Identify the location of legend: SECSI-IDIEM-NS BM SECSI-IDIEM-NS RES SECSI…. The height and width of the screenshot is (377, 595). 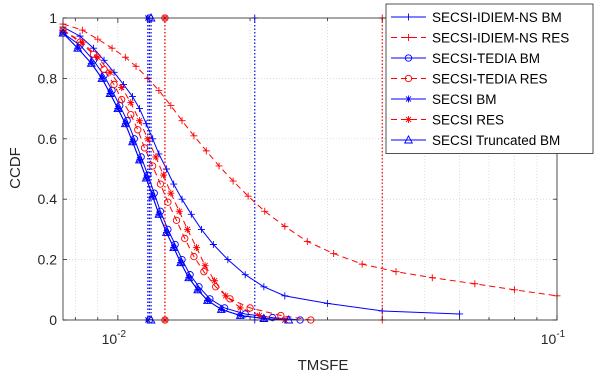
(489, 78).